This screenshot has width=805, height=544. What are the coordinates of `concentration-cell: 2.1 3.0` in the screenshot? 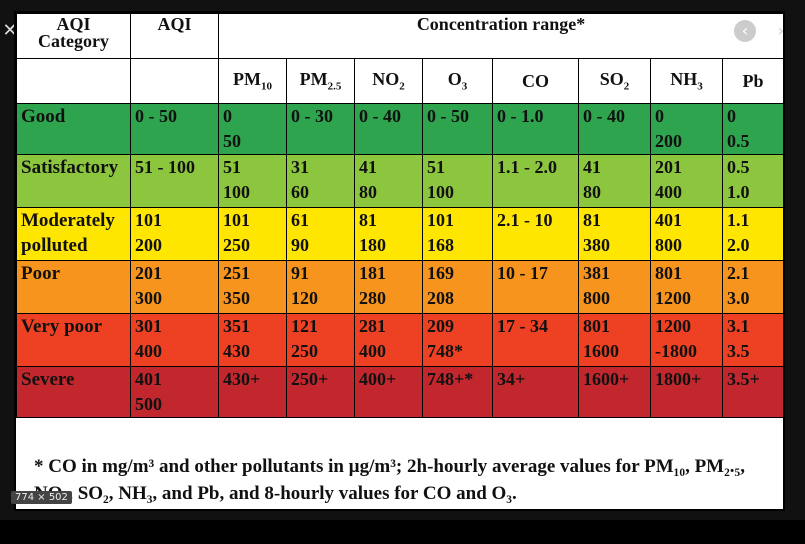 It's located at (753, 287).